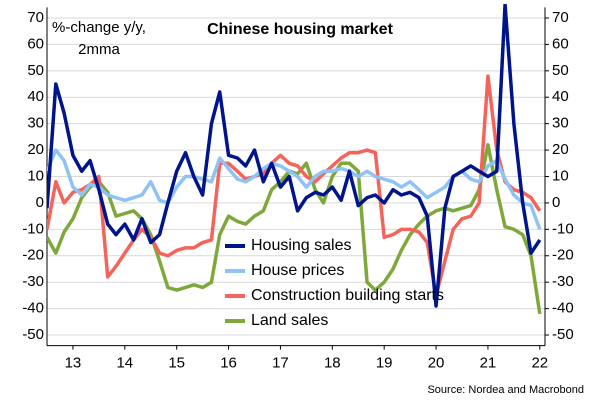 This screenshot has height=409, width=592. Describe the element at coordinates (228, 363) in the screenshot. I see `x-tick-label: 16` at that location.